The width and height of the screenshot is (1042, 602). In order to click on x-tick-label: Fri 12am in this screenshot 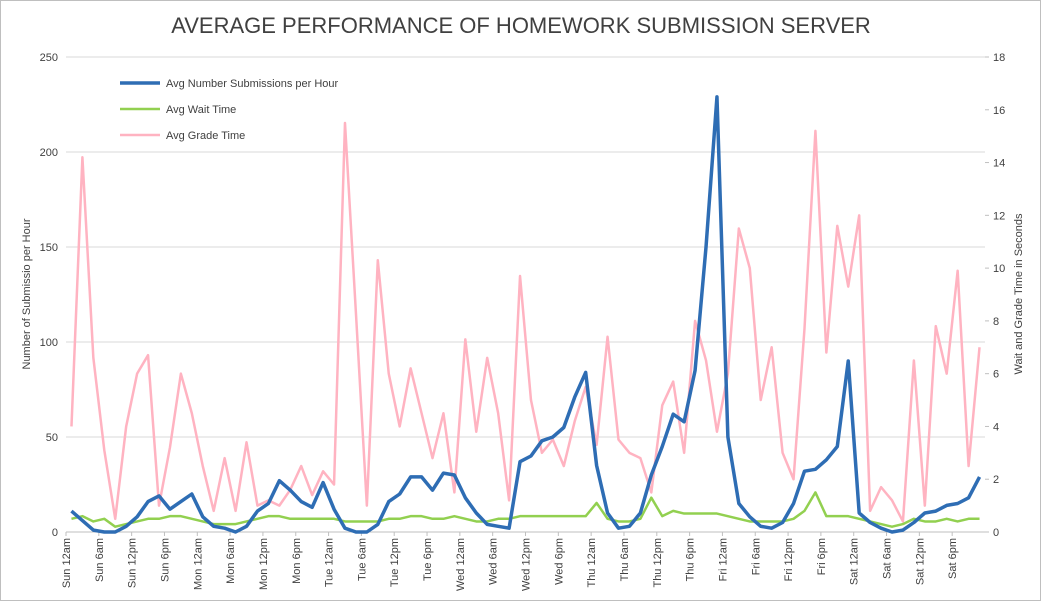, I will do `click(723, 559)`.